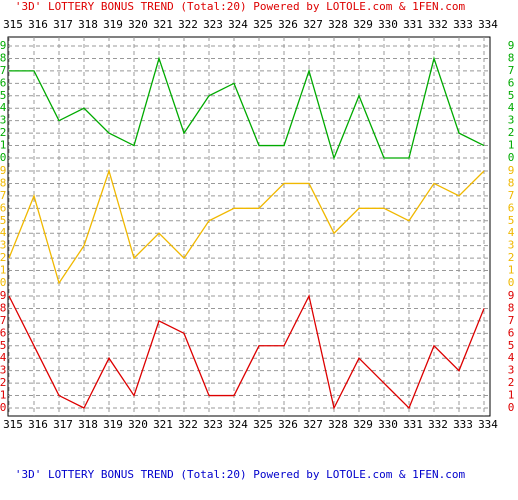  Describe the element at coordinates (388, 24) in the screenshot. I see `x-tick-label-top: 330` at that location.